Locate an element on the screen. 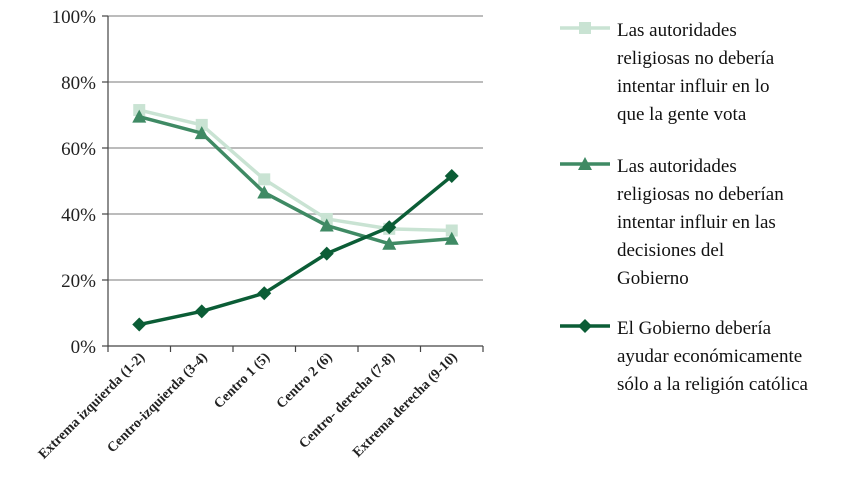 This screenshot has height=500, width=853. y-tick-label: 60% is located at coordinates (78, 149).